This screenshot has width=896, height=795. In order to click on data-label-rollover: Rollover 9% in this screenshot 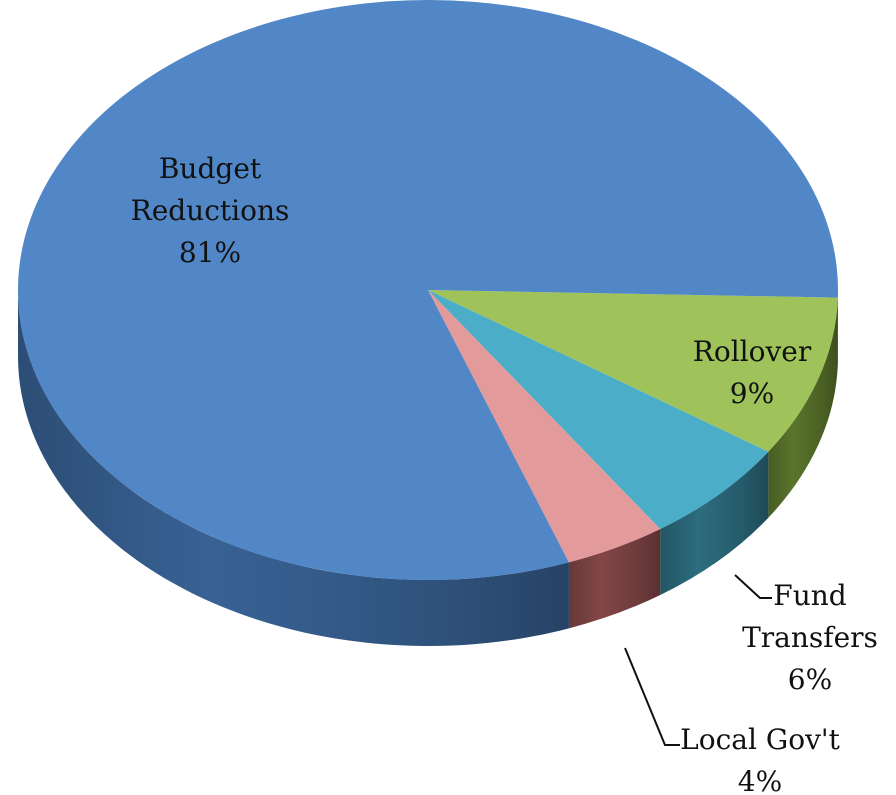, I will do `click(752, 372)`.